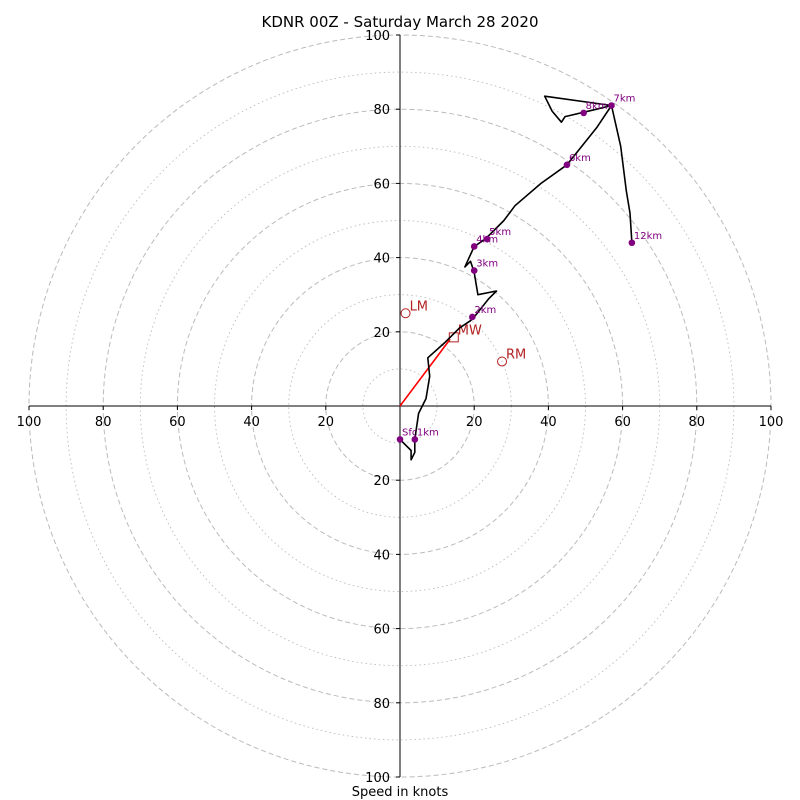 Image resolution: width=800 pixels, height=800 pixels. What do you see at coordinates (462, 353) in the screenshot?
I see `storm-motion-layer: LM RM MW` at bounding box center [462, 353].